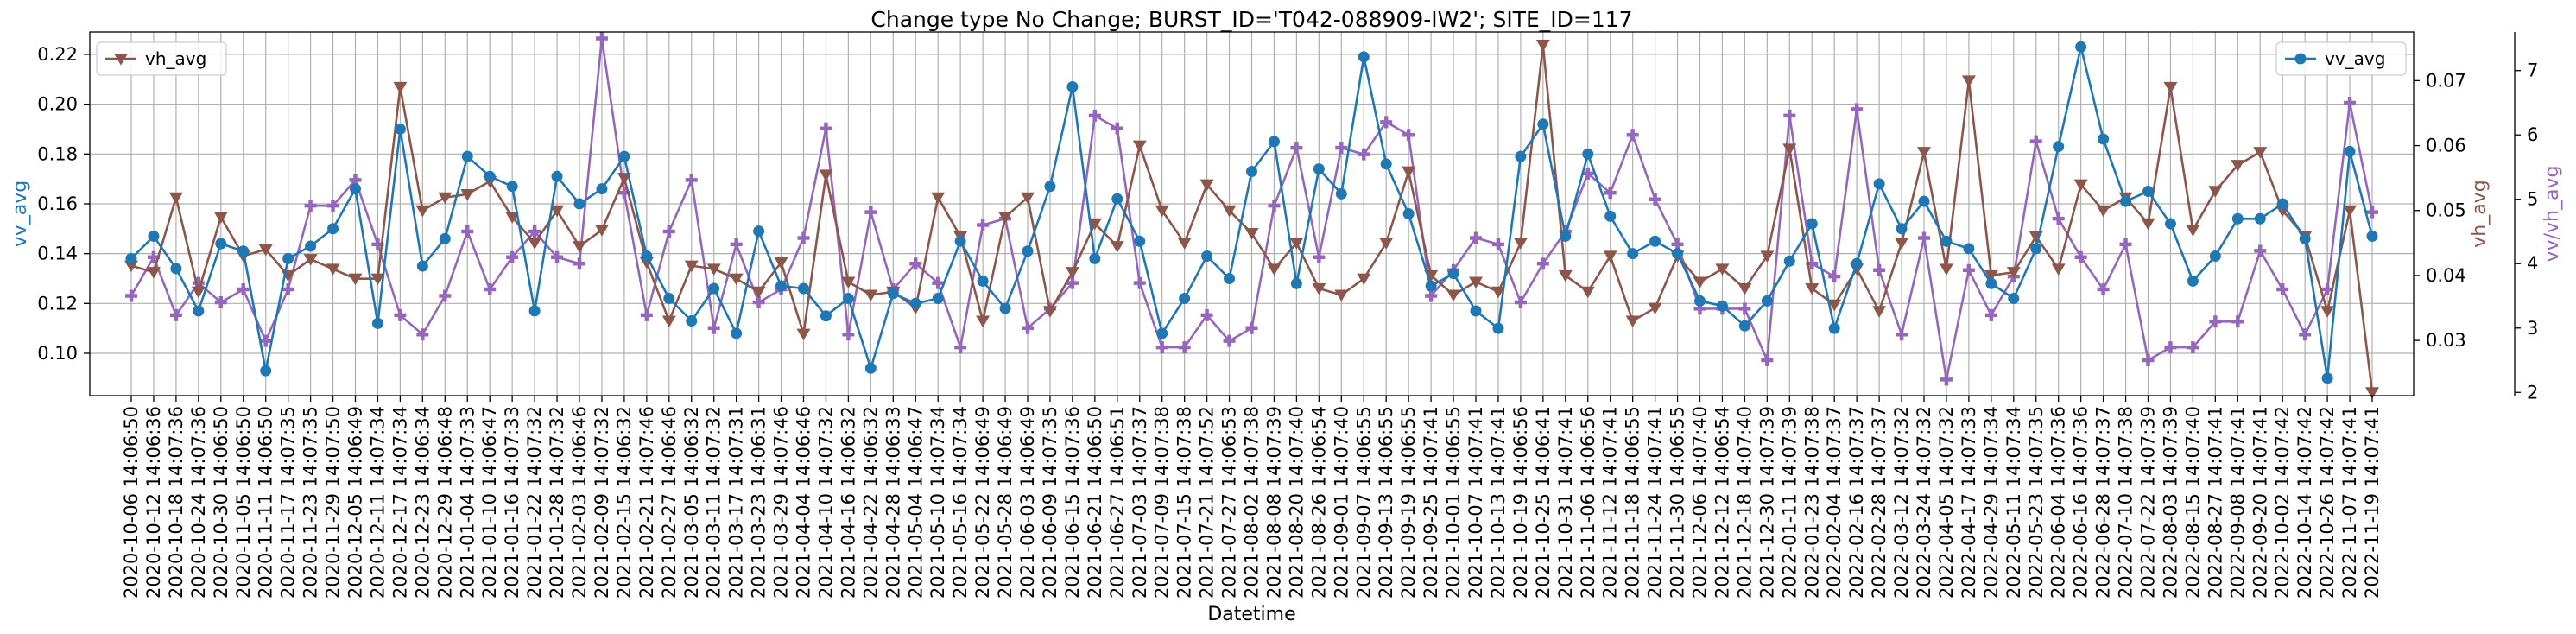 Image resolution: width=2576 pixels, height=634 pixels. I want to click on legend-label: vh_avg, so click(175, 58).